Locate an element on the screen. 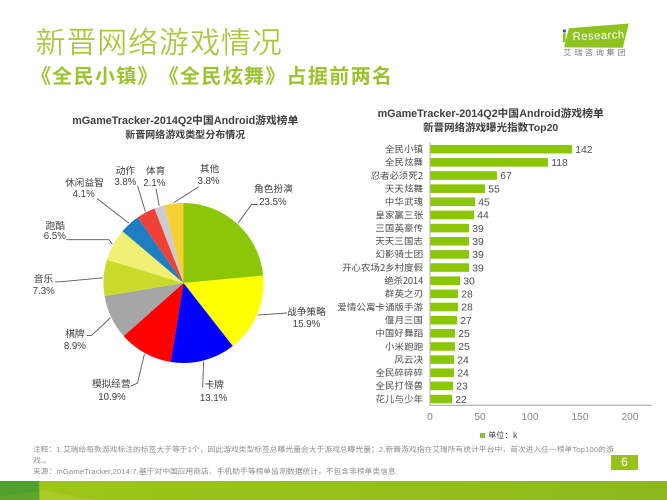 This screenshot has height=500, width=667. svg-text: 绝杀2014 is located at coordinates (403, 280).